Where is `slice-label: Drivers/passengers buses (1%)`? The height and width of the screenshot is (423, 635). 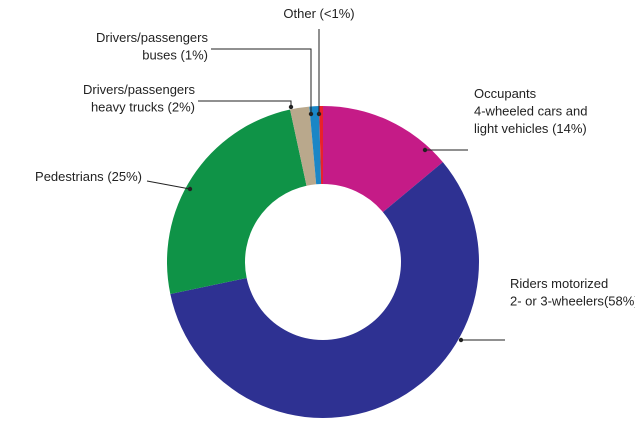 slice-label: Drivers/passengers buses (1%) is located at coordinates (152, 46).